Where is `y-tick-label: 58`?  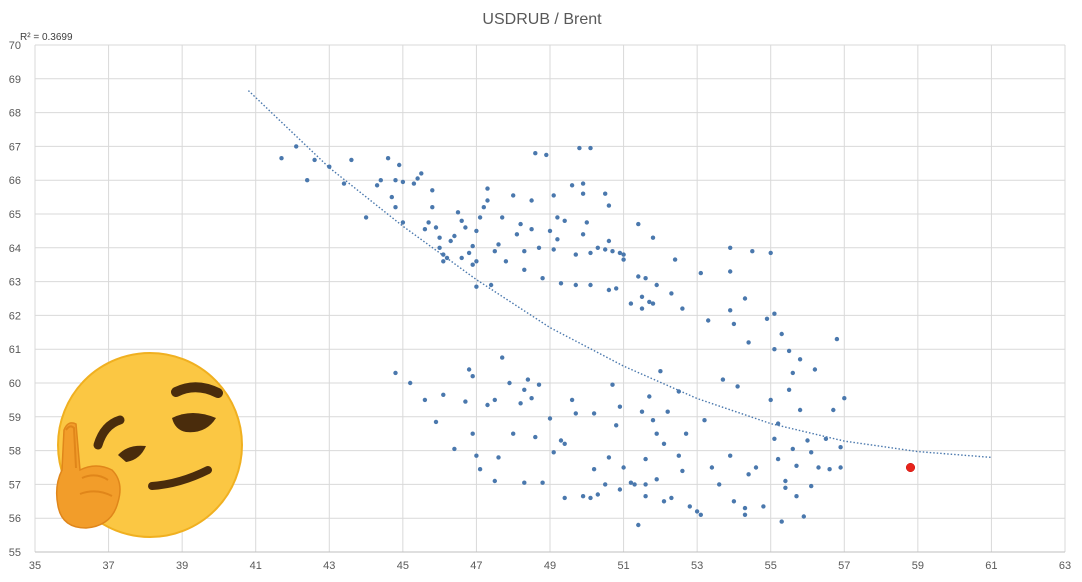
y-tick-label: 58 is located at coordinates (15, 452).